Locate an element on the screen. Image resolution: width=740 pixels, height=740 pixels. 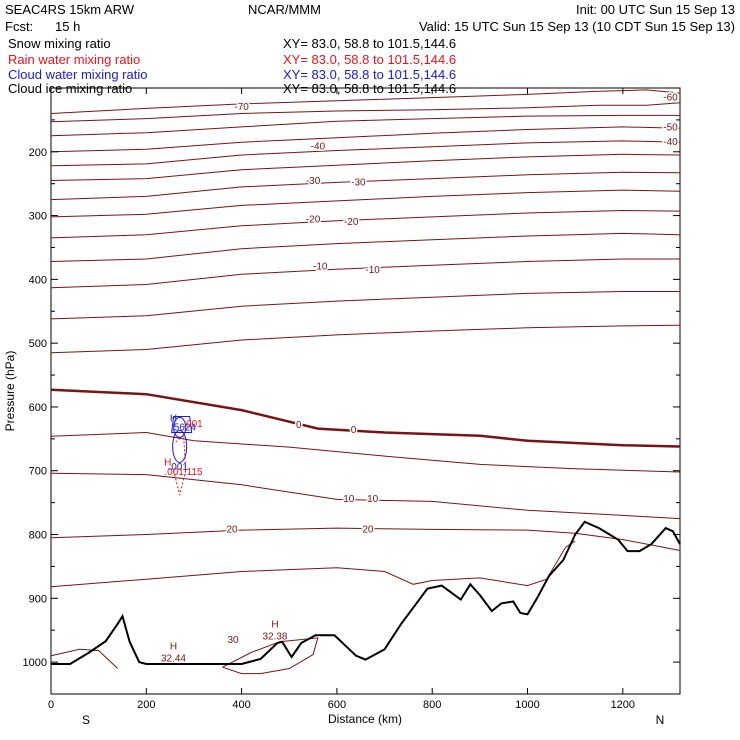
cloud-label: .001.115 is located at coordinates (183, 472).